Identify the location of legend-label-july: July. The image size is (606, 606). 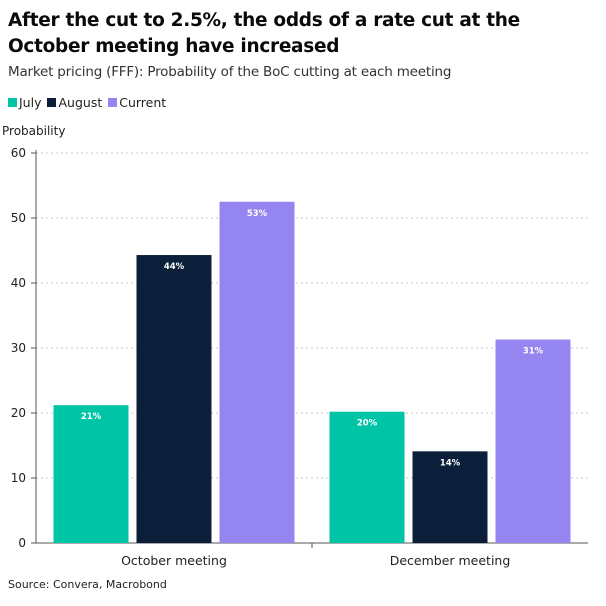
(30, 102).